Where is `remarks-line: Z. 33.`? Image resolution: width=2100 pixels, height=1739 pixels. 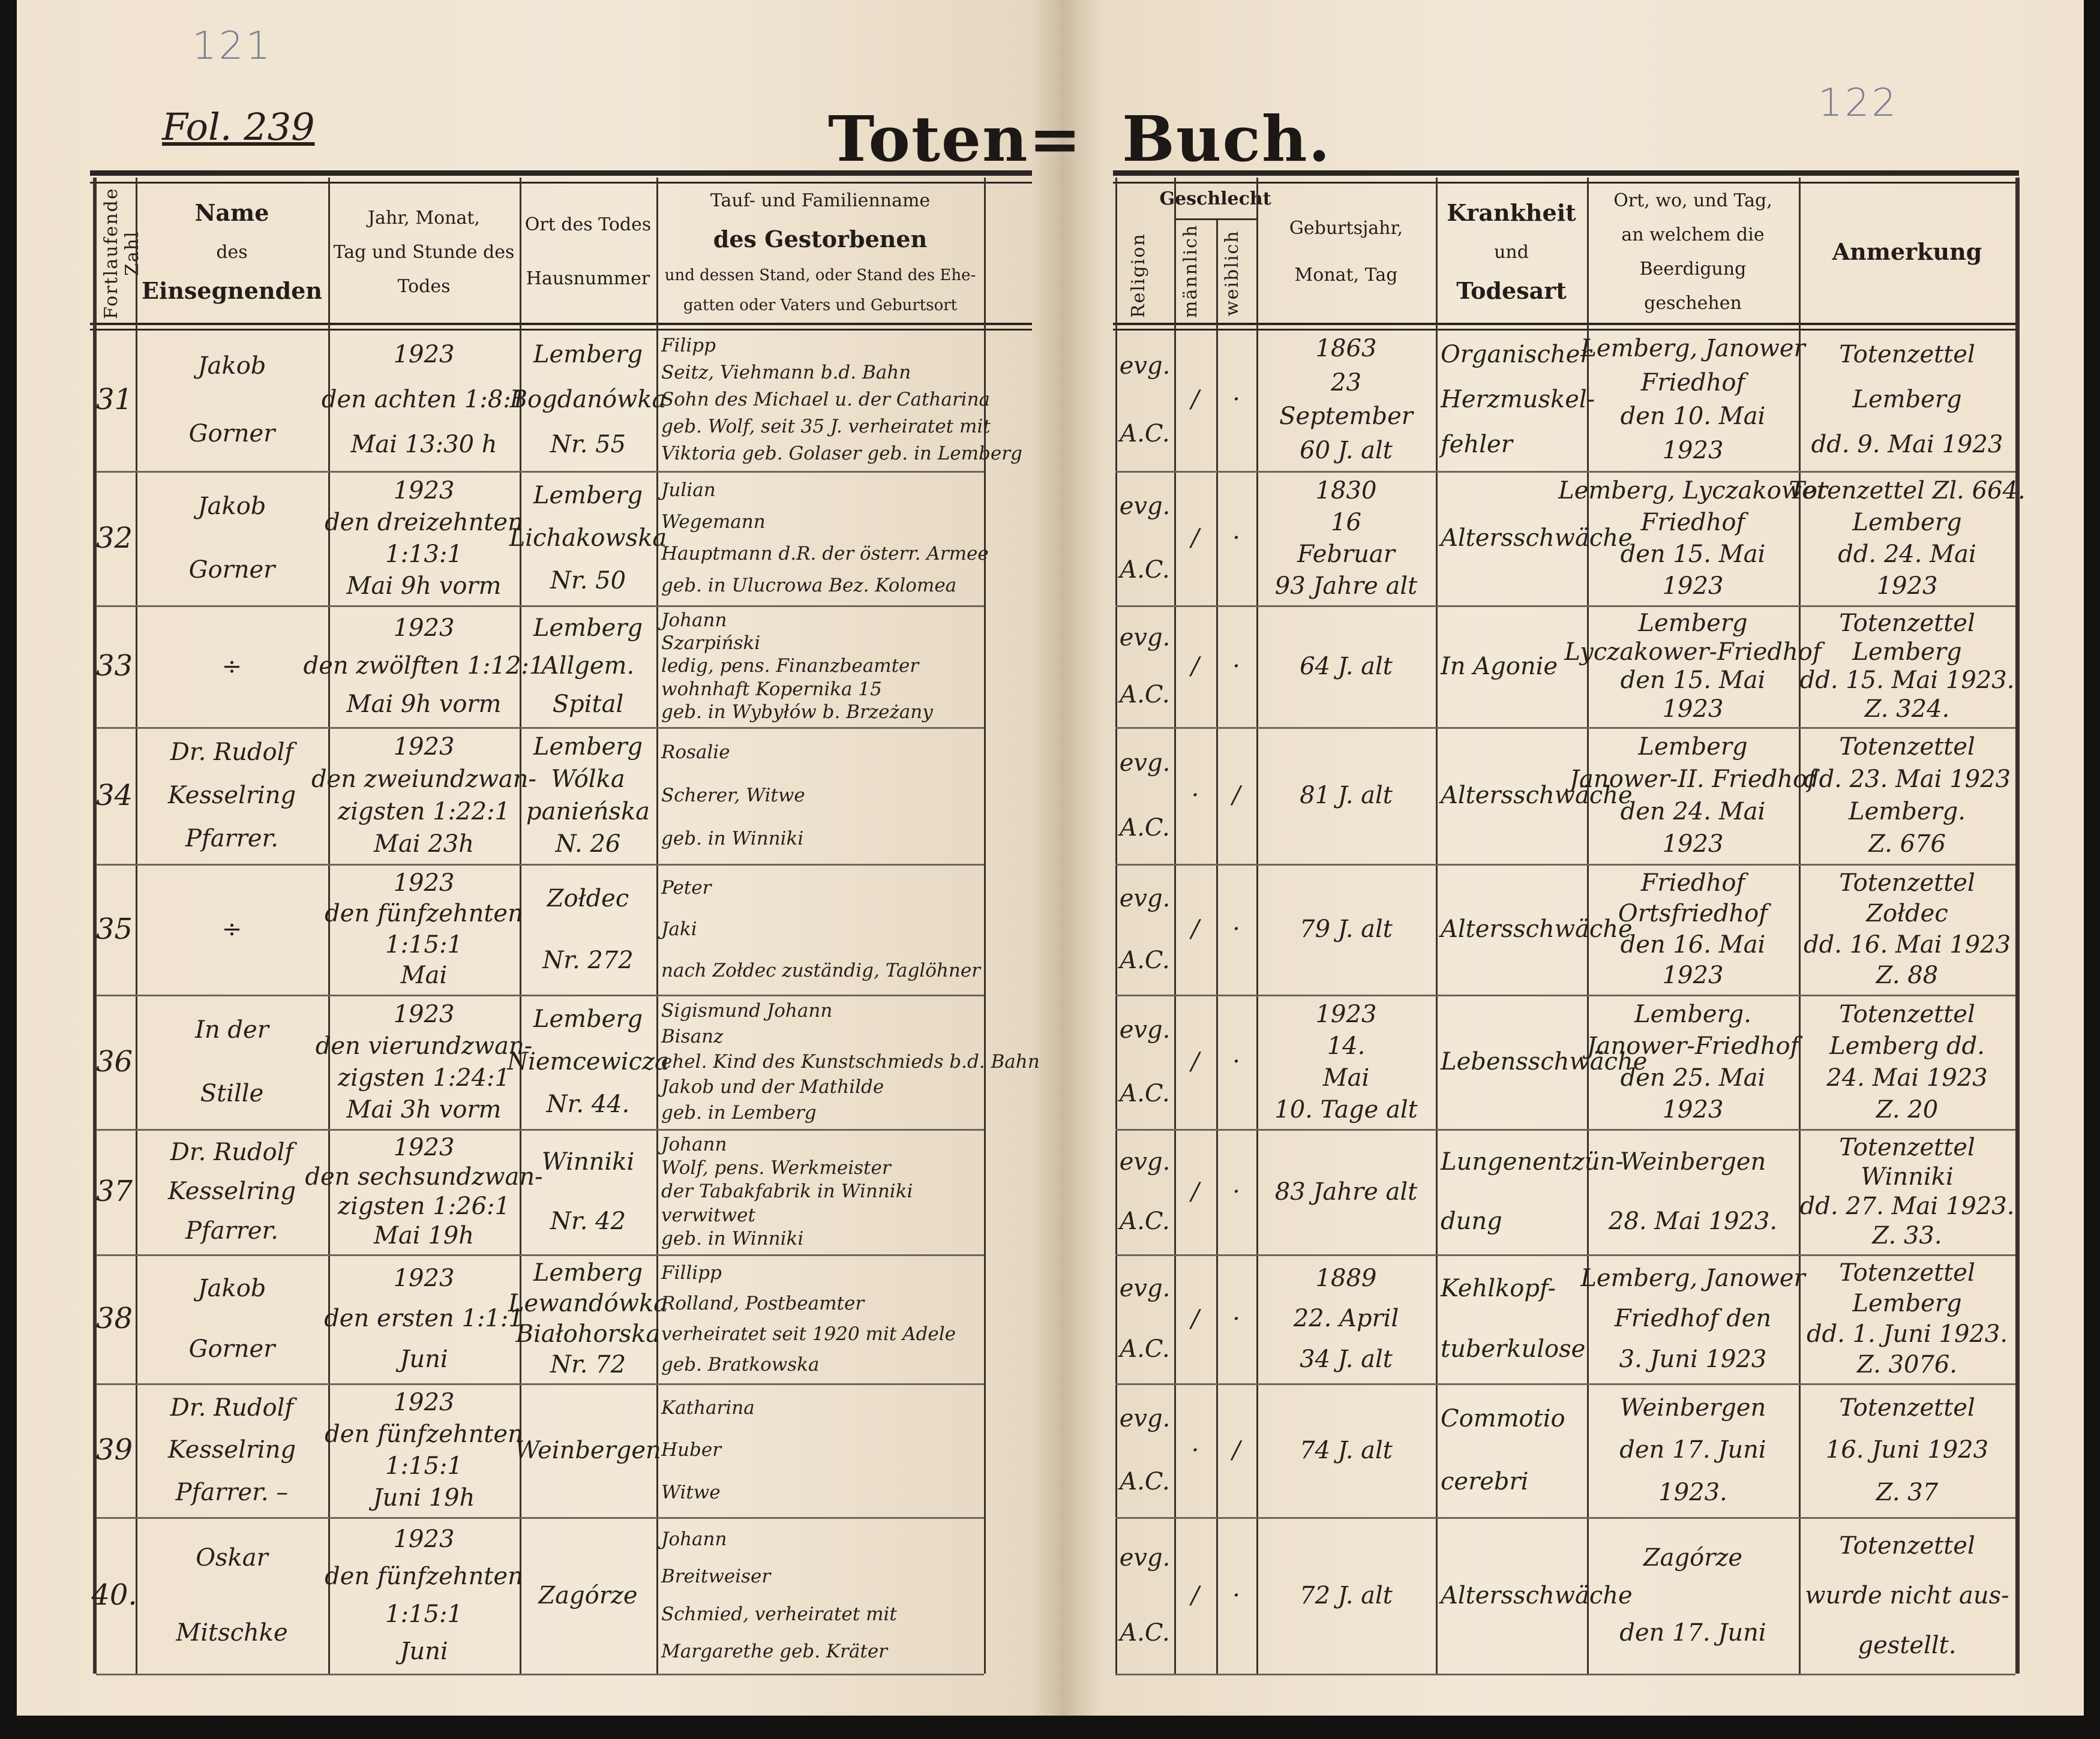 remarks-line: Z. 33. is located at coordinates (1907, 1236).